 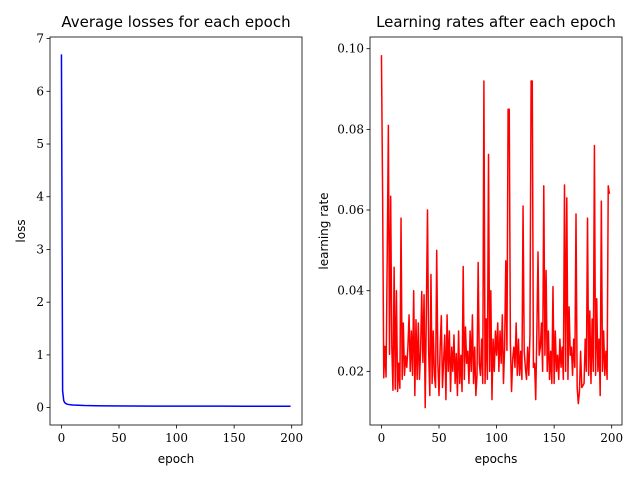 I want to click on learning-rate-chart-y-tick-label-0: 0.02, so click(x=350, y=371).